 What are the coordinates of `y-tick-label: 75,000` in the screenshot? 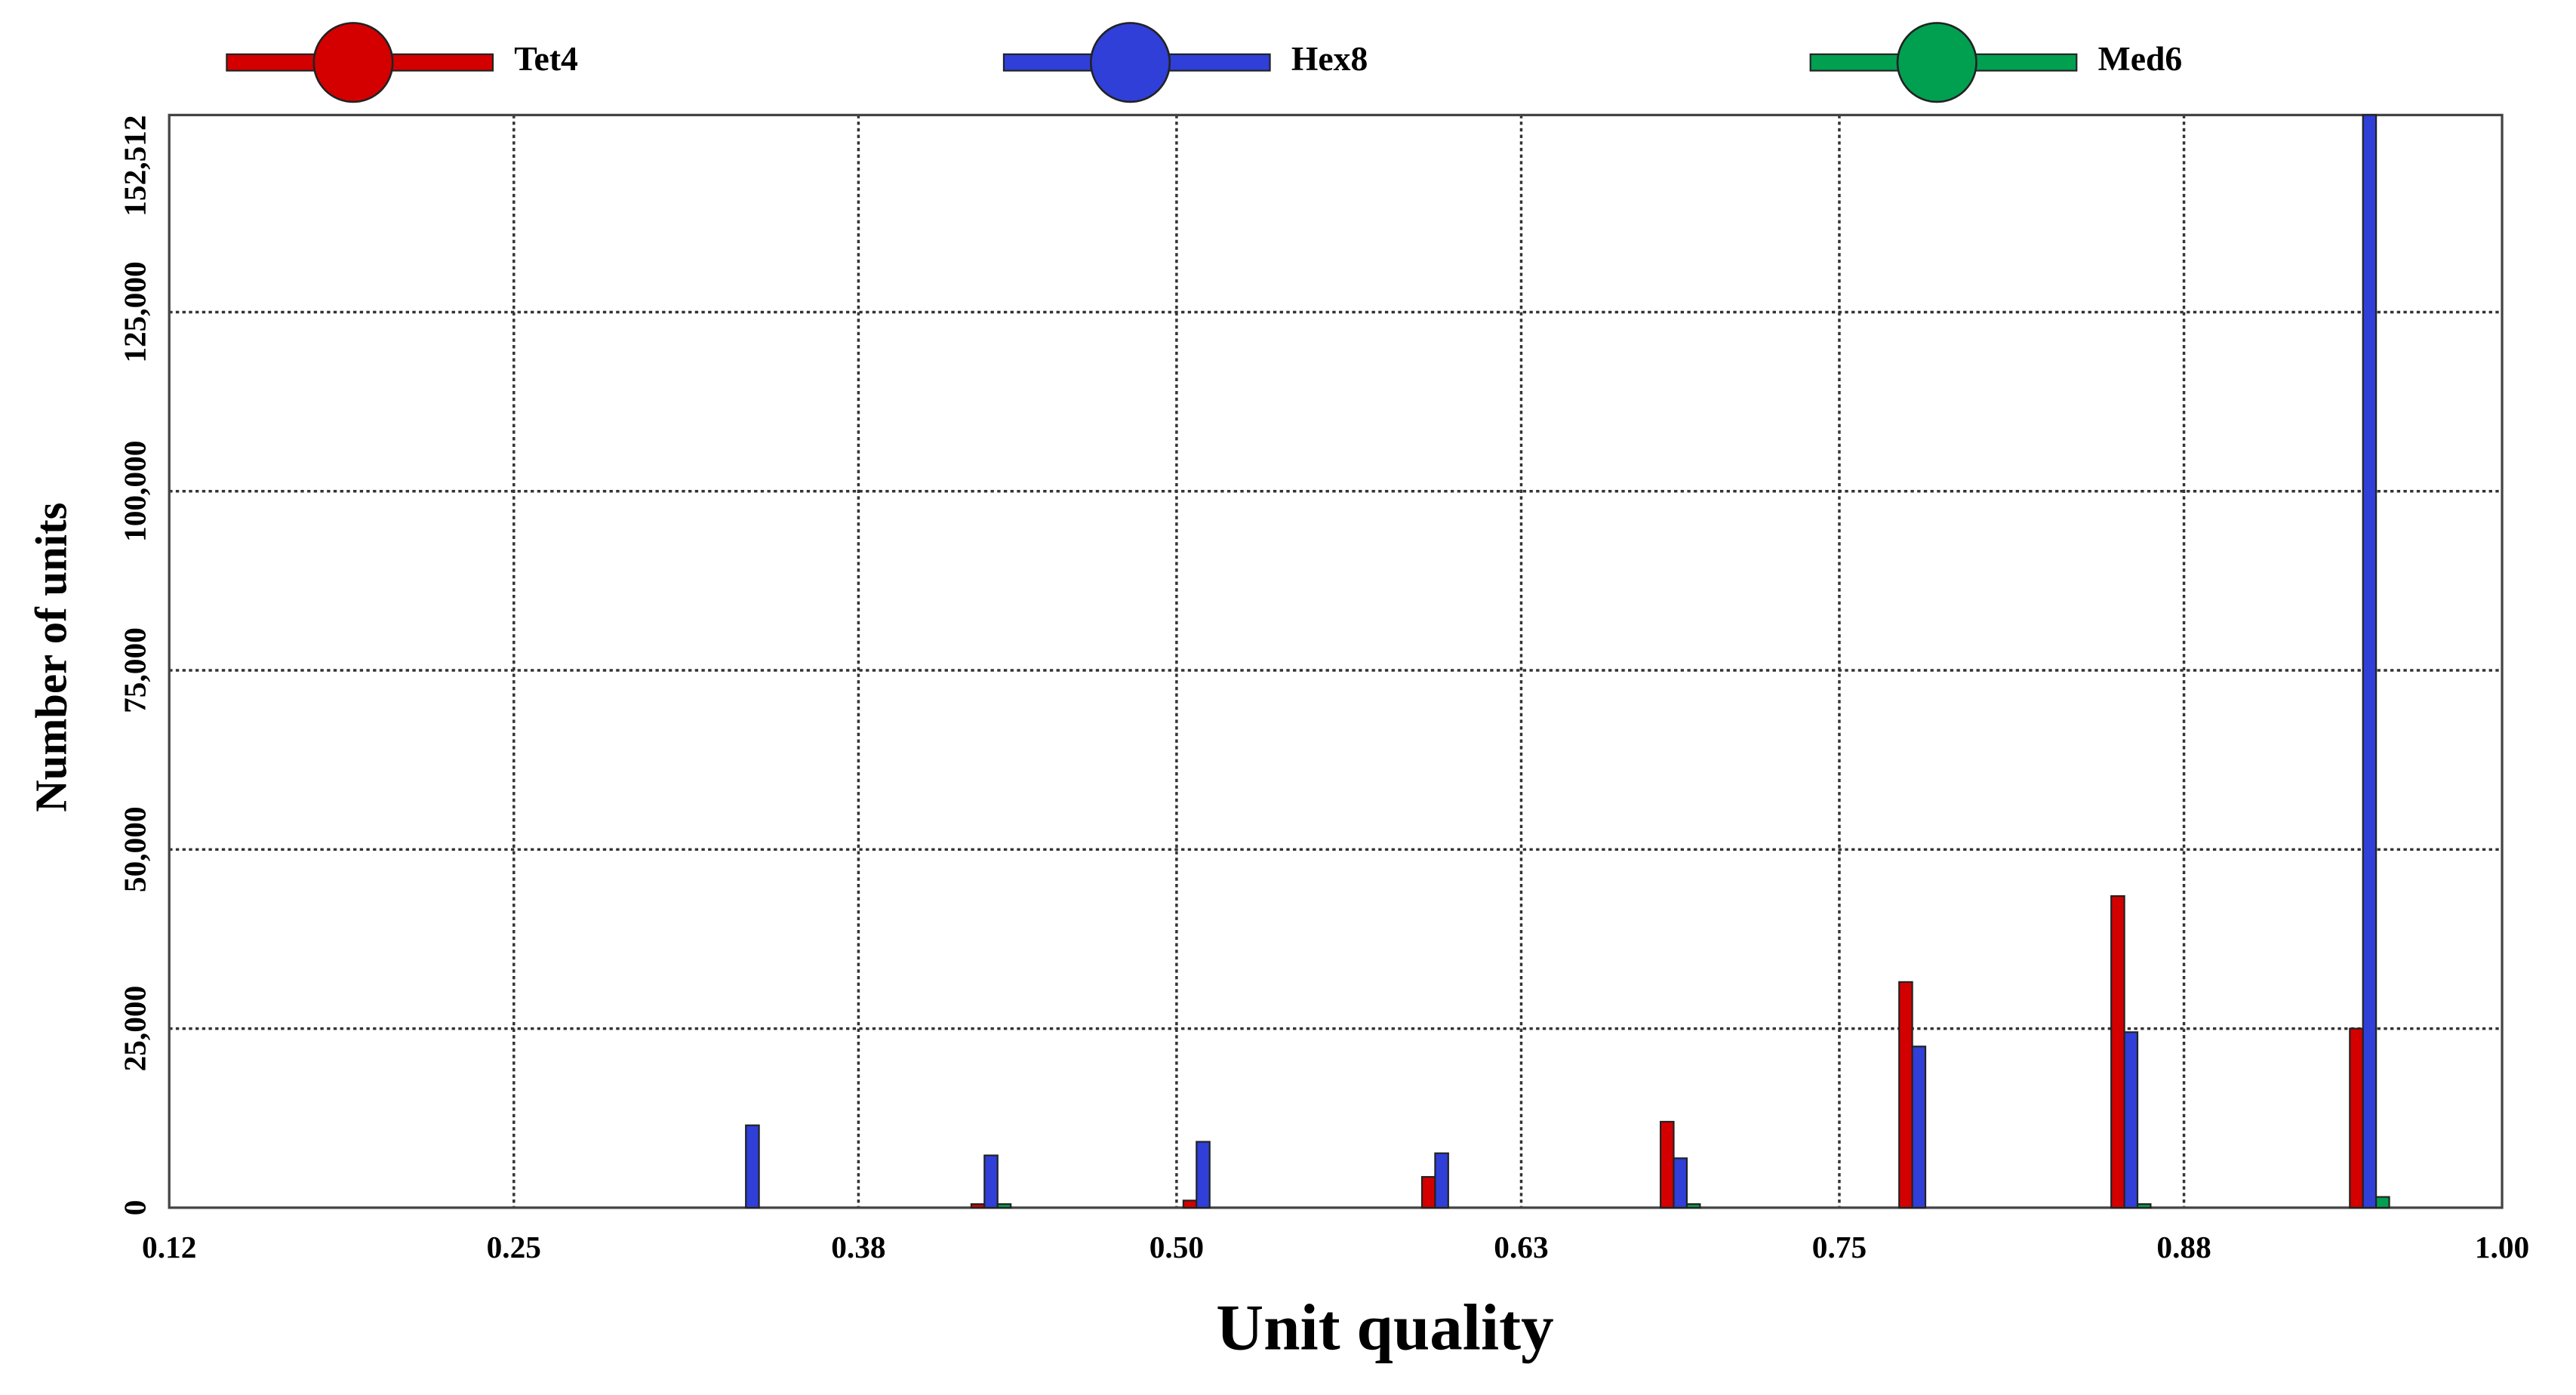 It's located at (134, 670).